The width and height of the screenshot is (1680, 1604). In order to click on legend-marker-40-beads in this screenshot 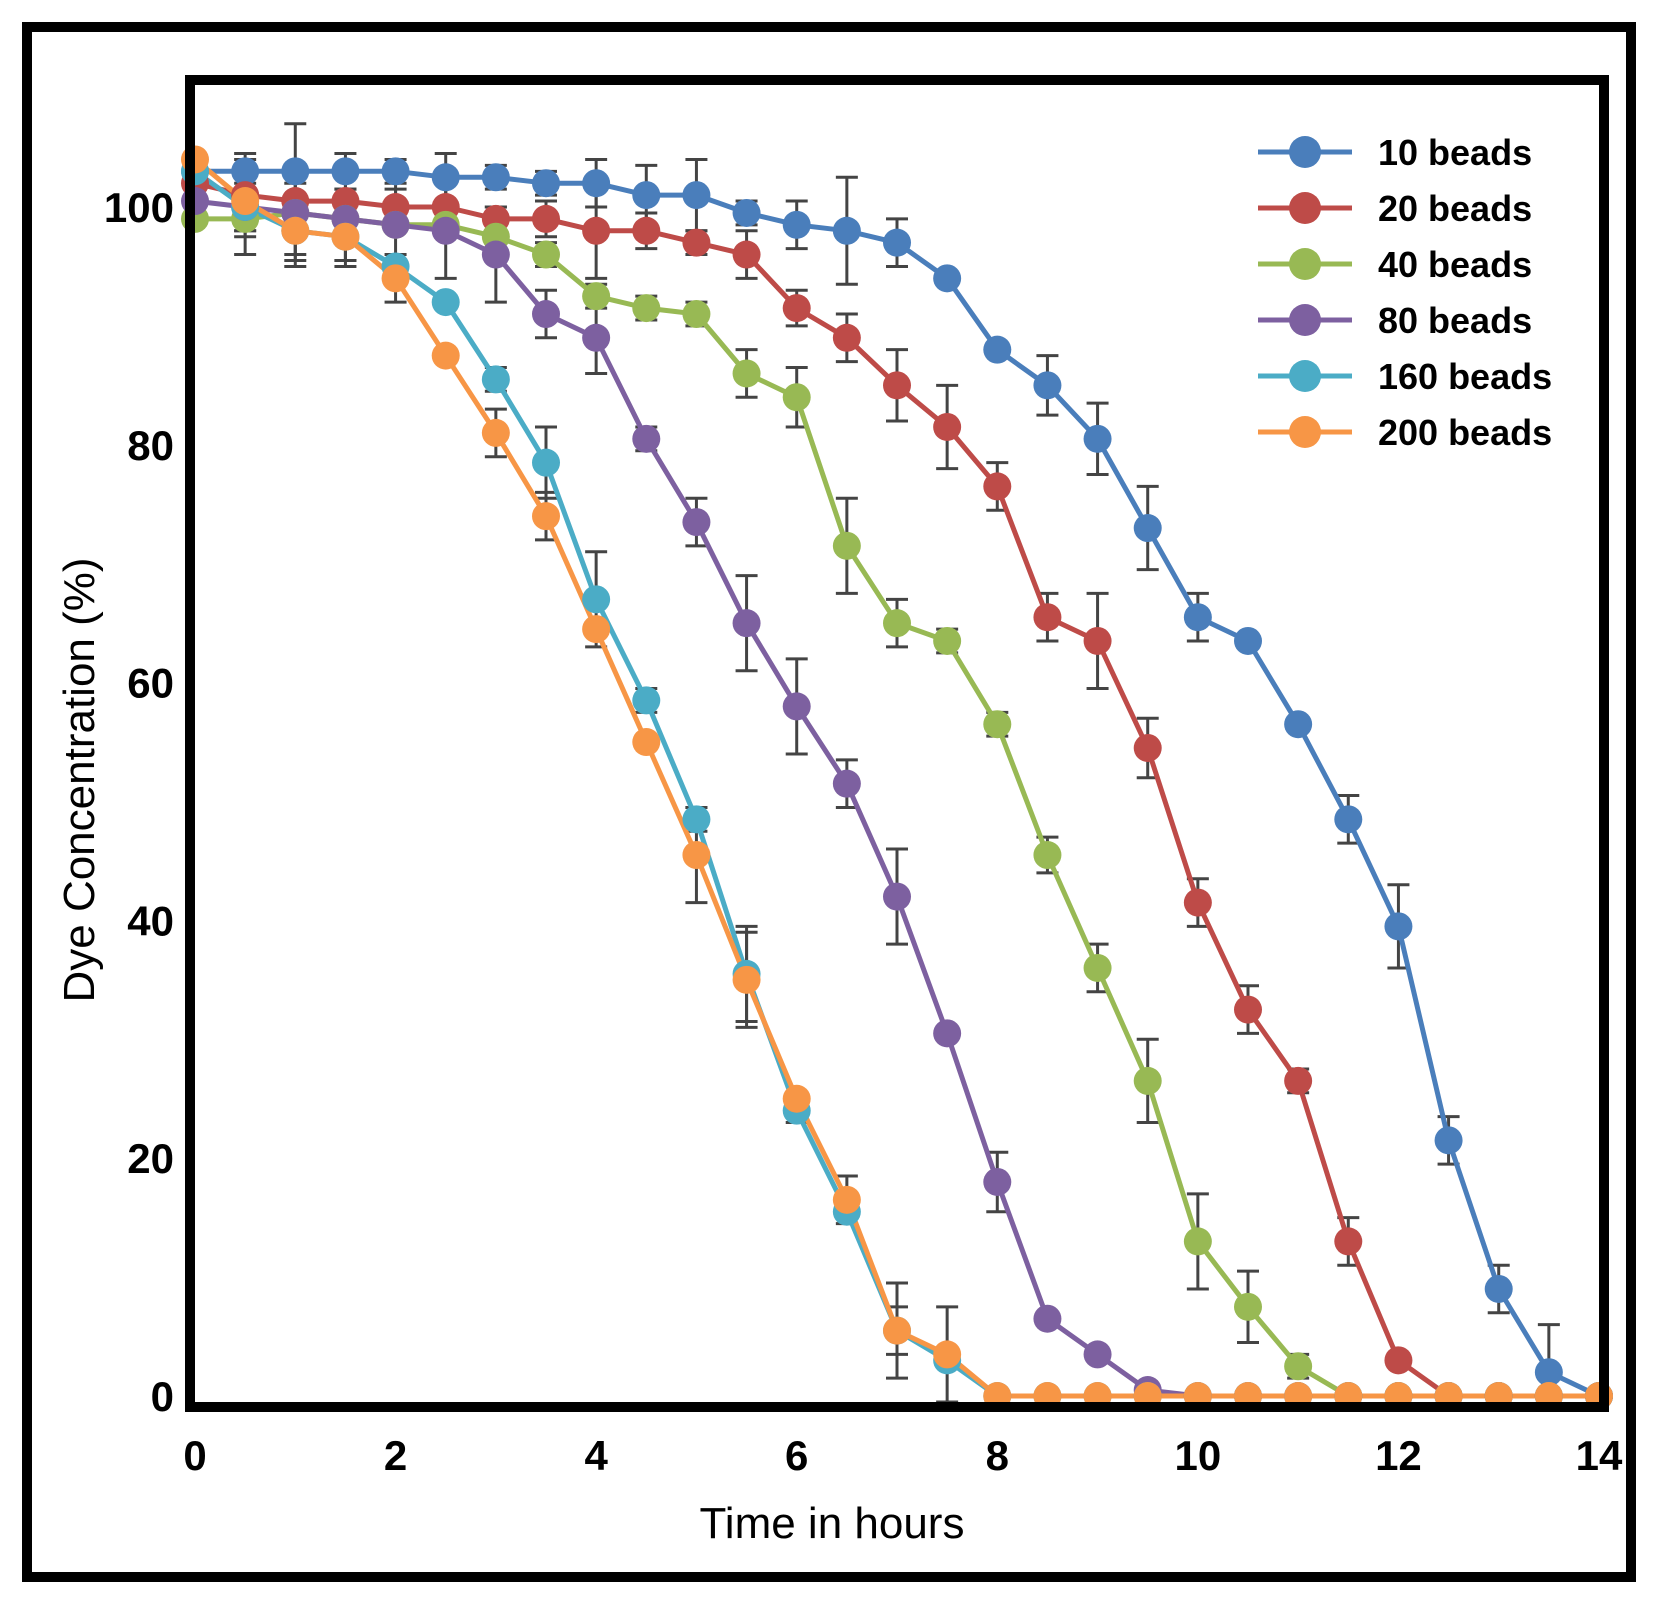, I will do `click(1305, 264)`.